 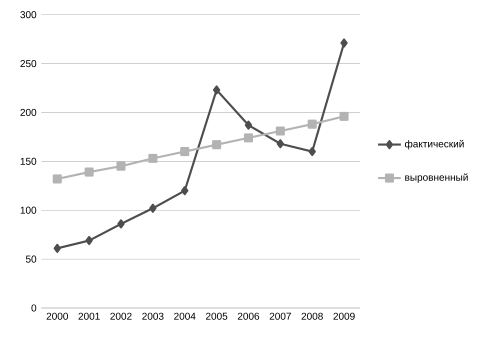 I want to click on x-tick-label: 2009, so click(x=344, y=316).